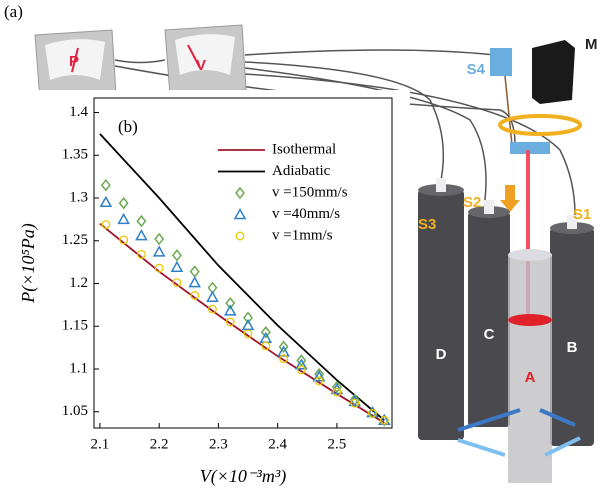 The height and width of the screenshot is (497, 613). What do you see at coordinates (510, 198) in the screenshot?
I see `arrow` at bounding box center [510, 198].